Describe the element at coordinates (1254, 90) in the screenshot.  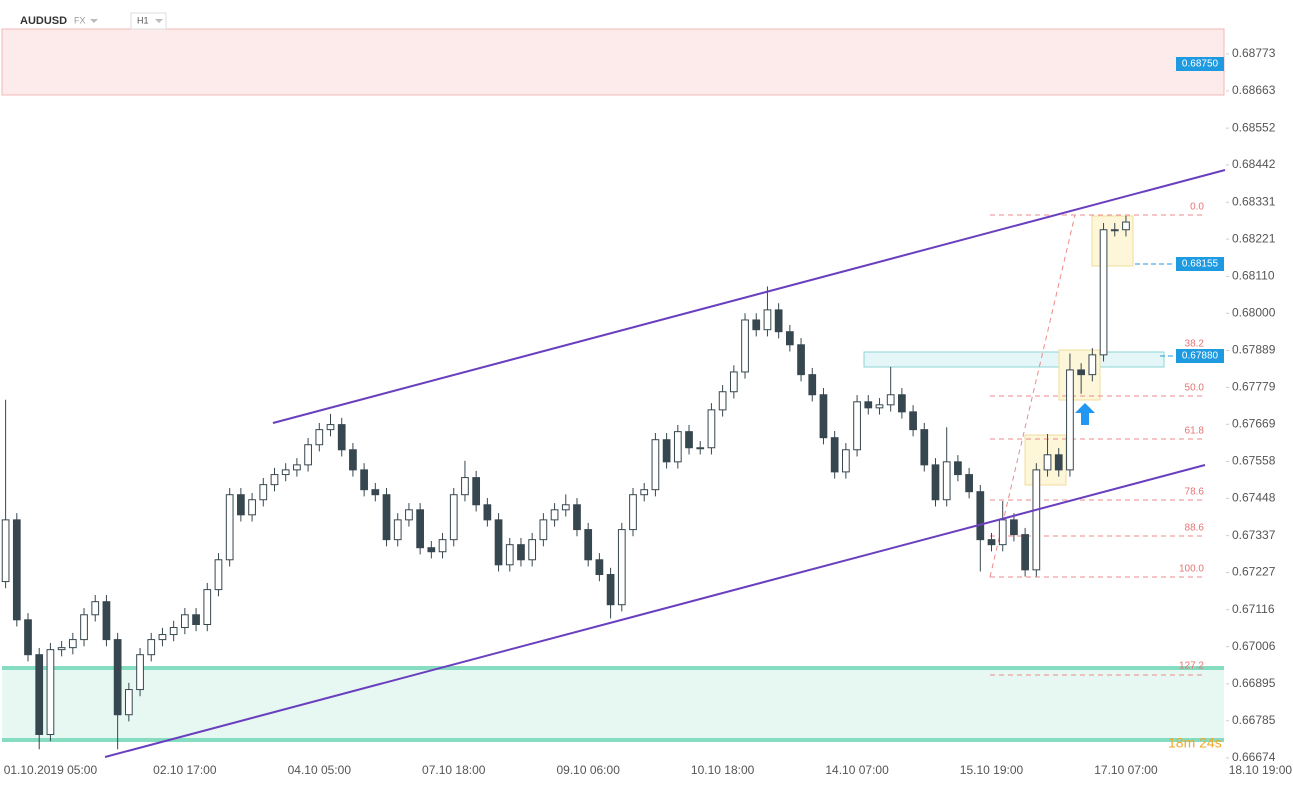
I see `y-tick-label: 0.68663` at that location.